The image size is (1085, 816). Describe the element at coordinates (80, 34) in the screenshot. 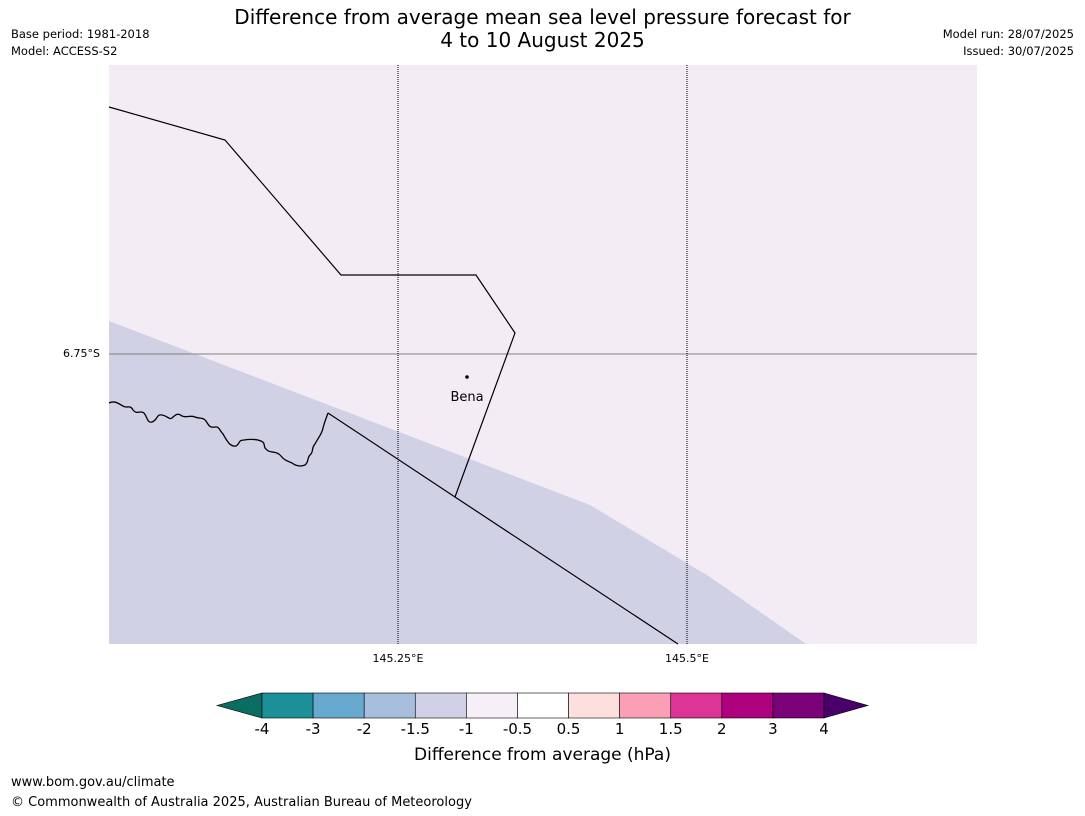

I see `base-period: Base period: 1981-2018` at that location.